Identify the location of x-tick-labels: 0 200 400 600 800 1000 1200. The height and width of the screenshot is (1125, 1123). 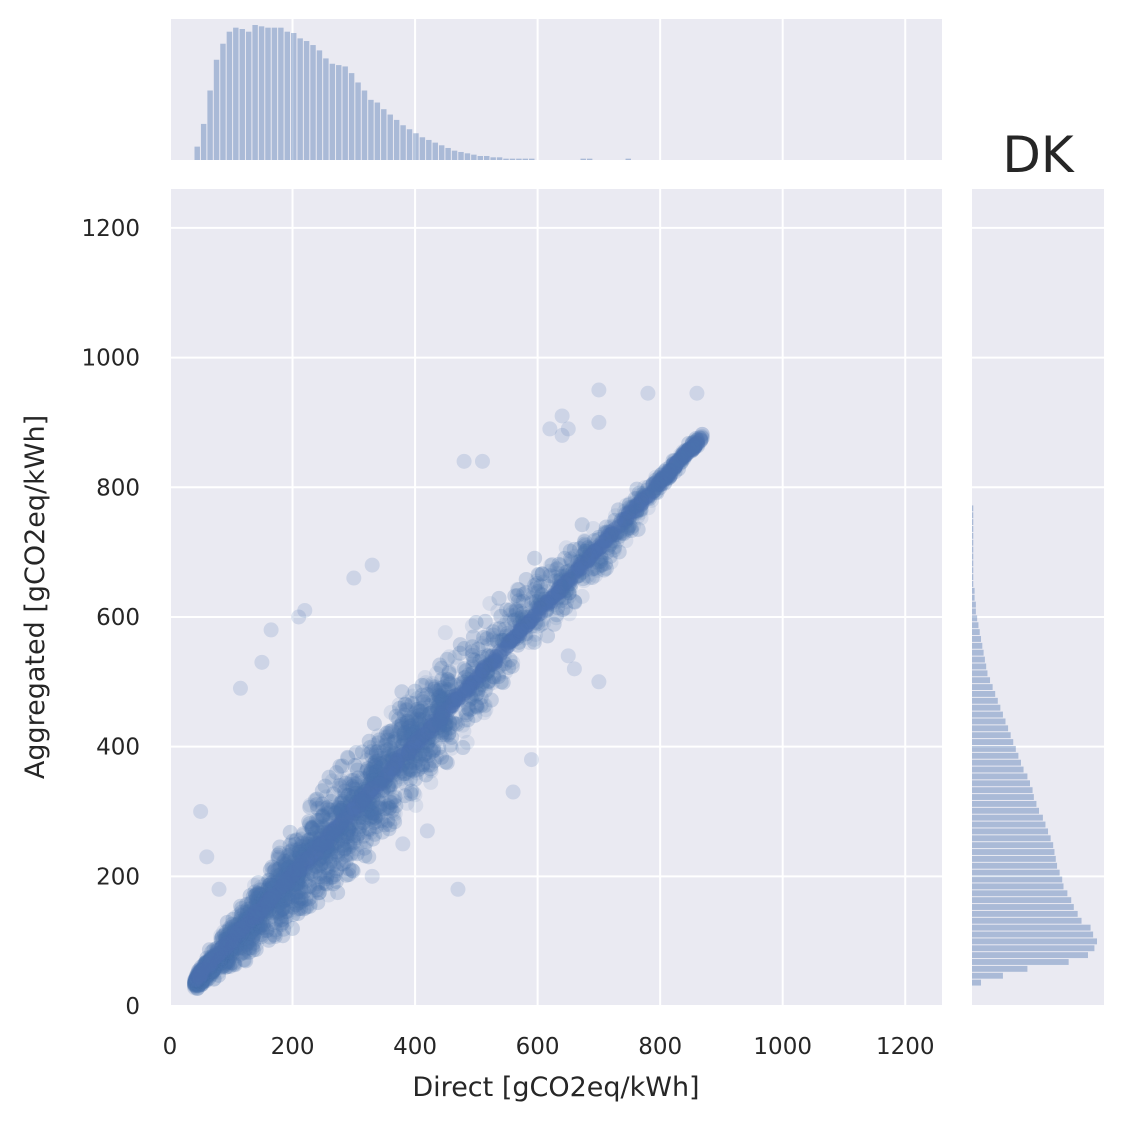
(549, 1047).